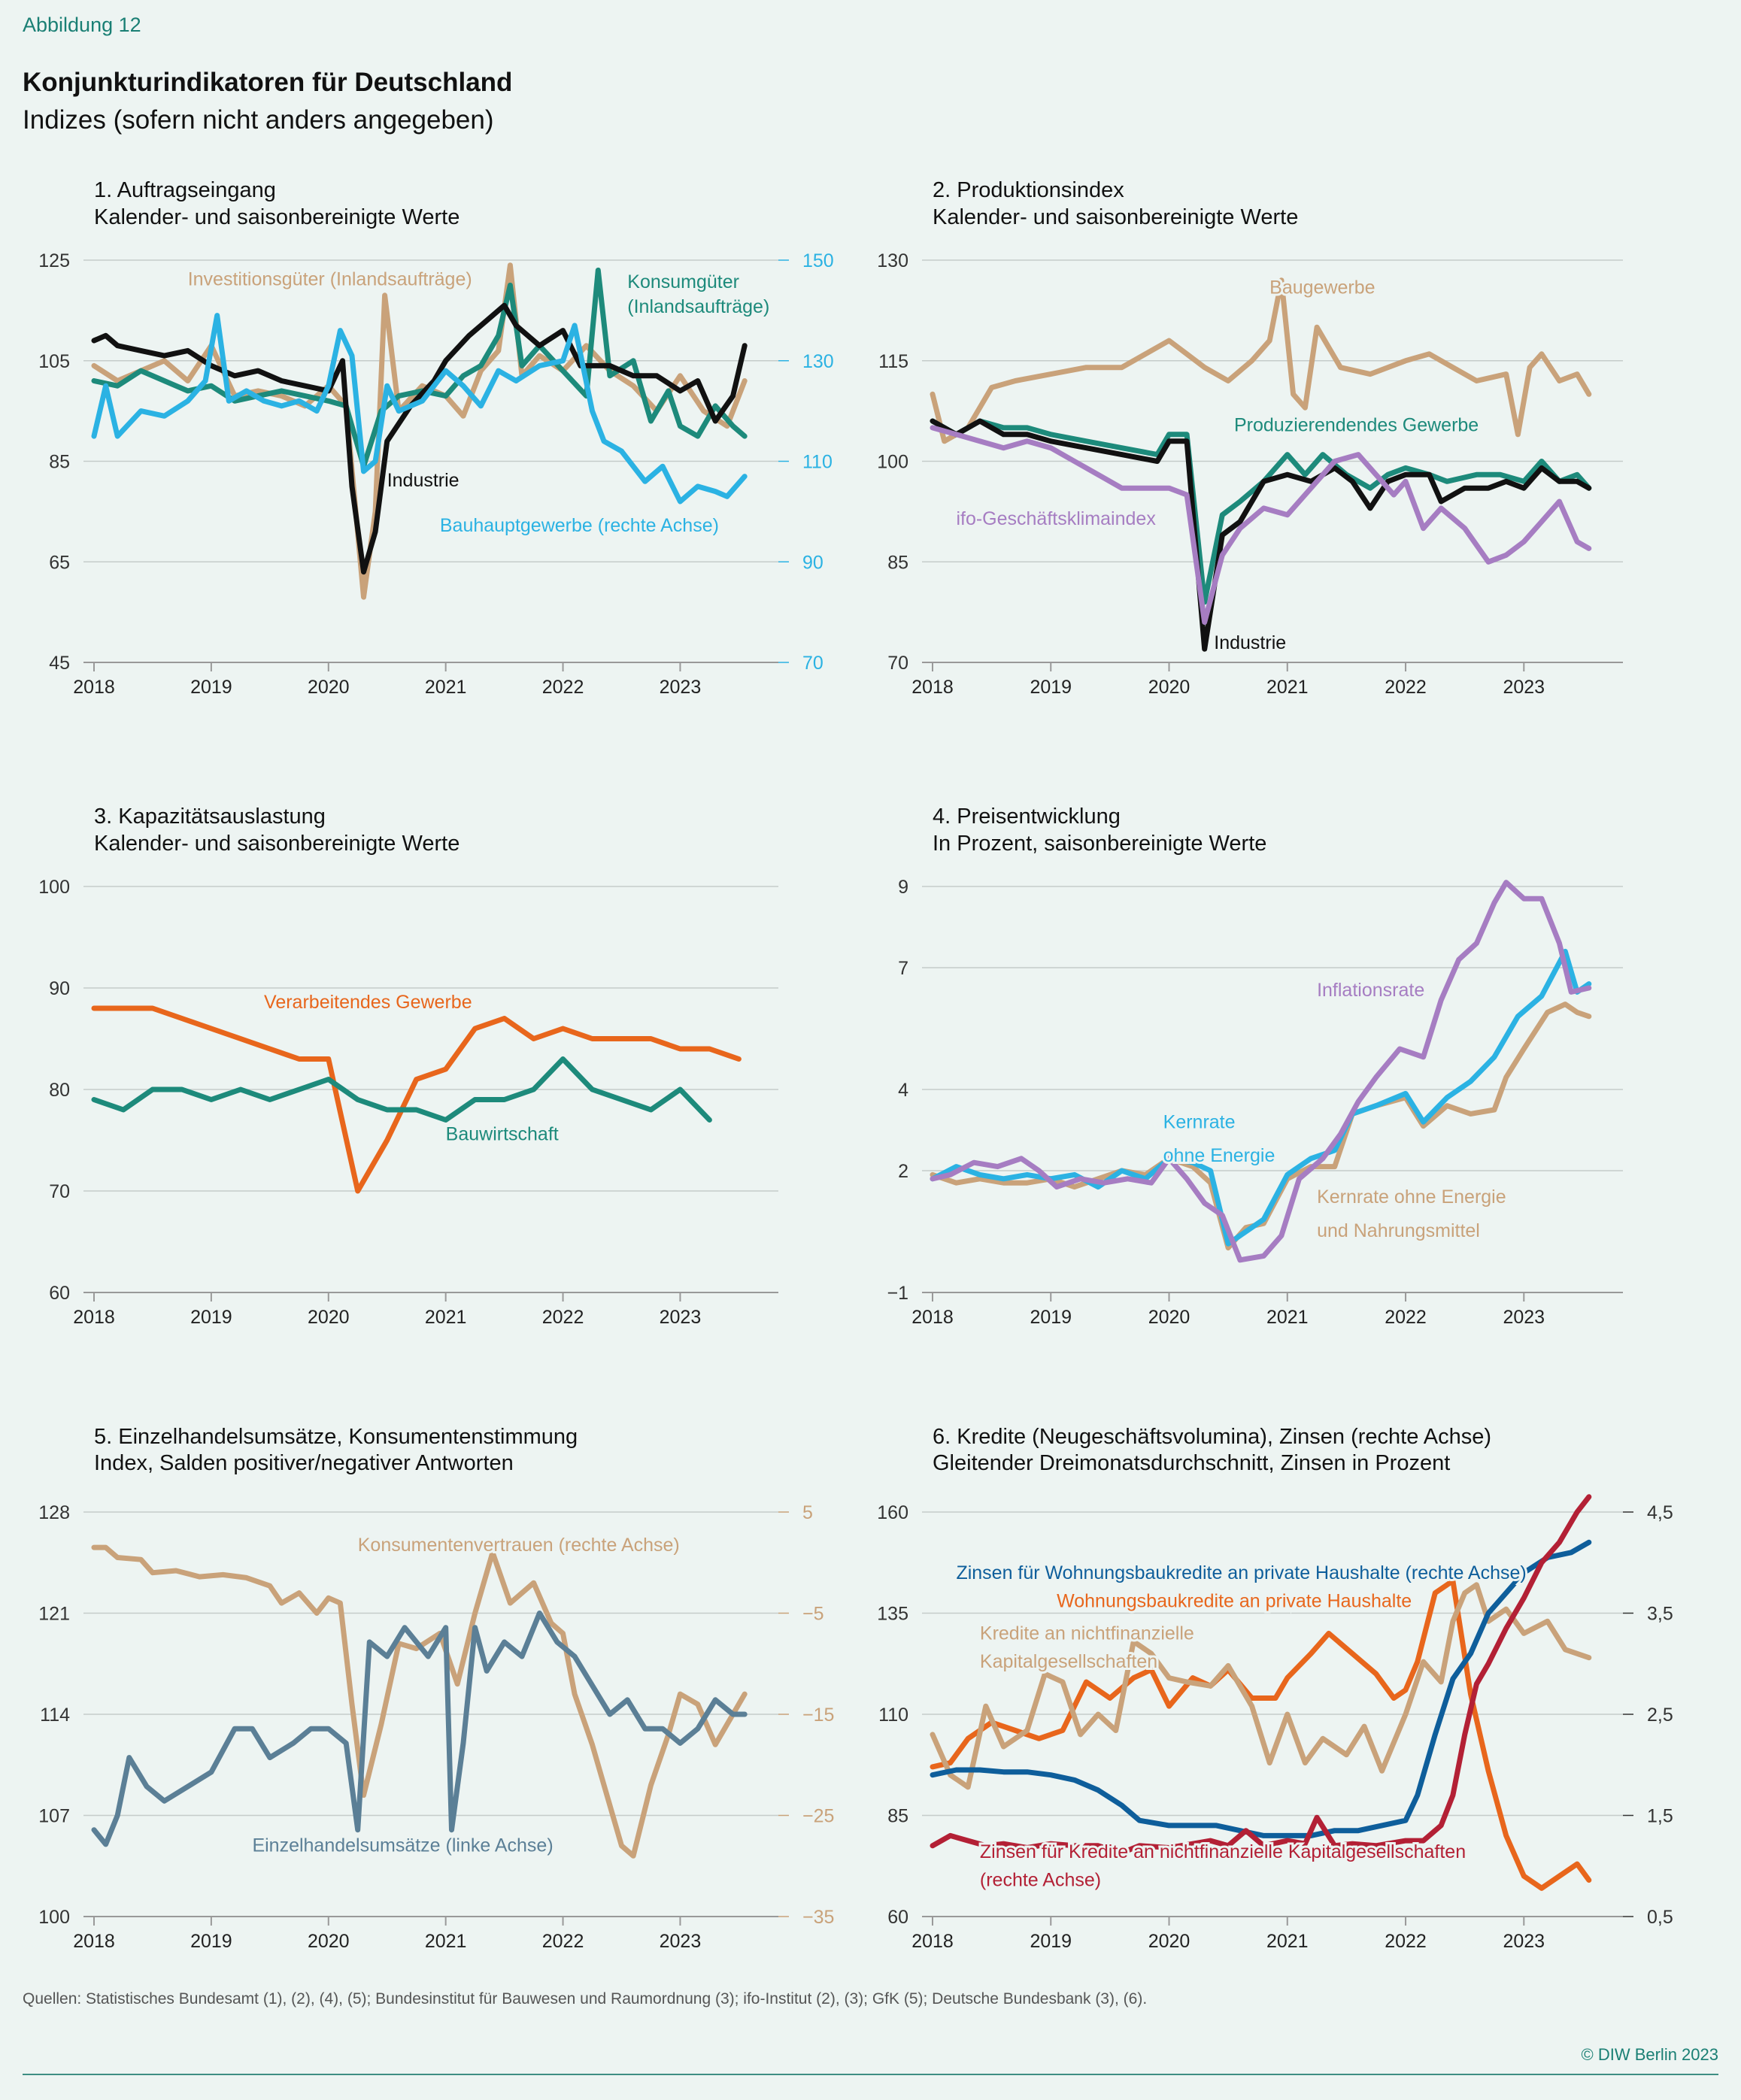 The height and width of the screenshot is (2100, 1741). What do you see at coordinates (59, 663) in the screenshot?
I see `c1-ytick-left: 45` at bounding box center [59, 663].